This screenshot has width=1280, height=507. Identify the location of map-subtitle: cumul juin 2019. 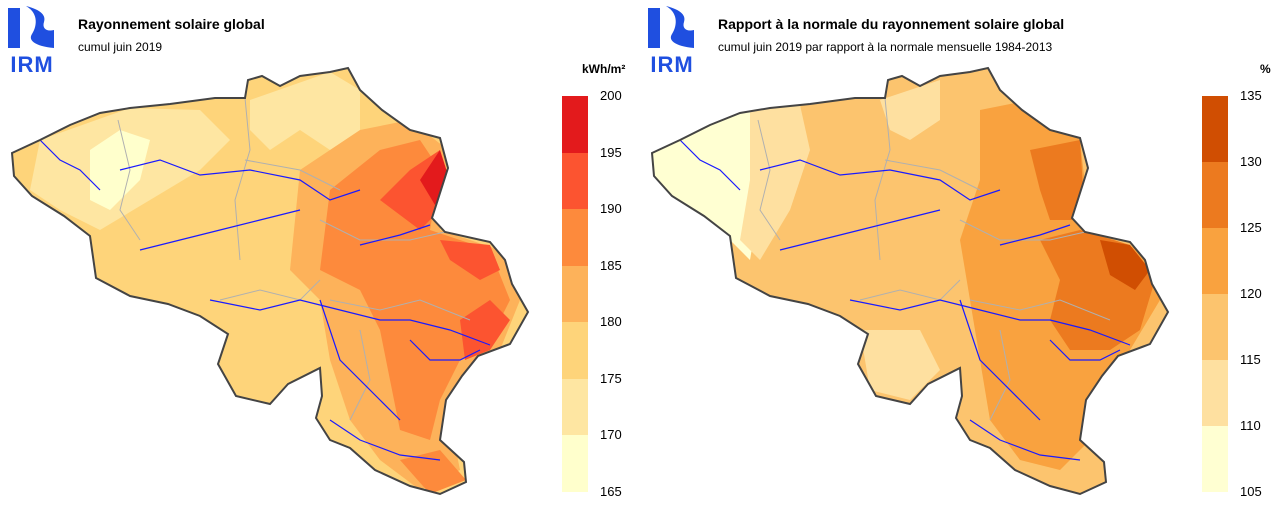
(120, 47).